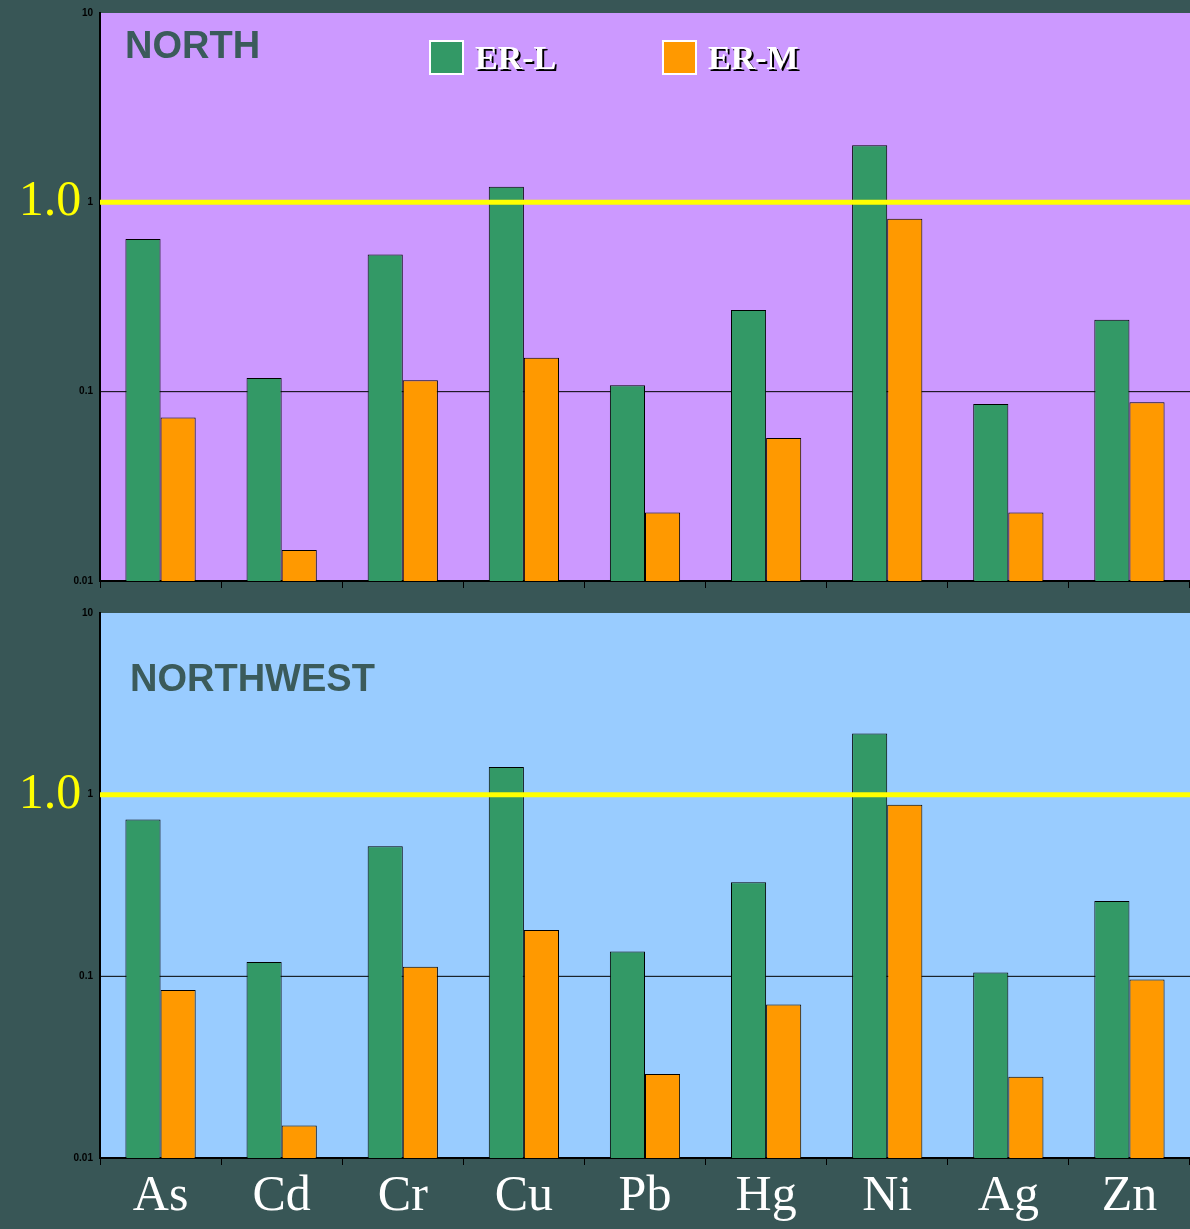  What do you see at coordinates (160, 1193) in the screenshot?
I see `x-tick-label: As` at bounding box center [160, 1193].